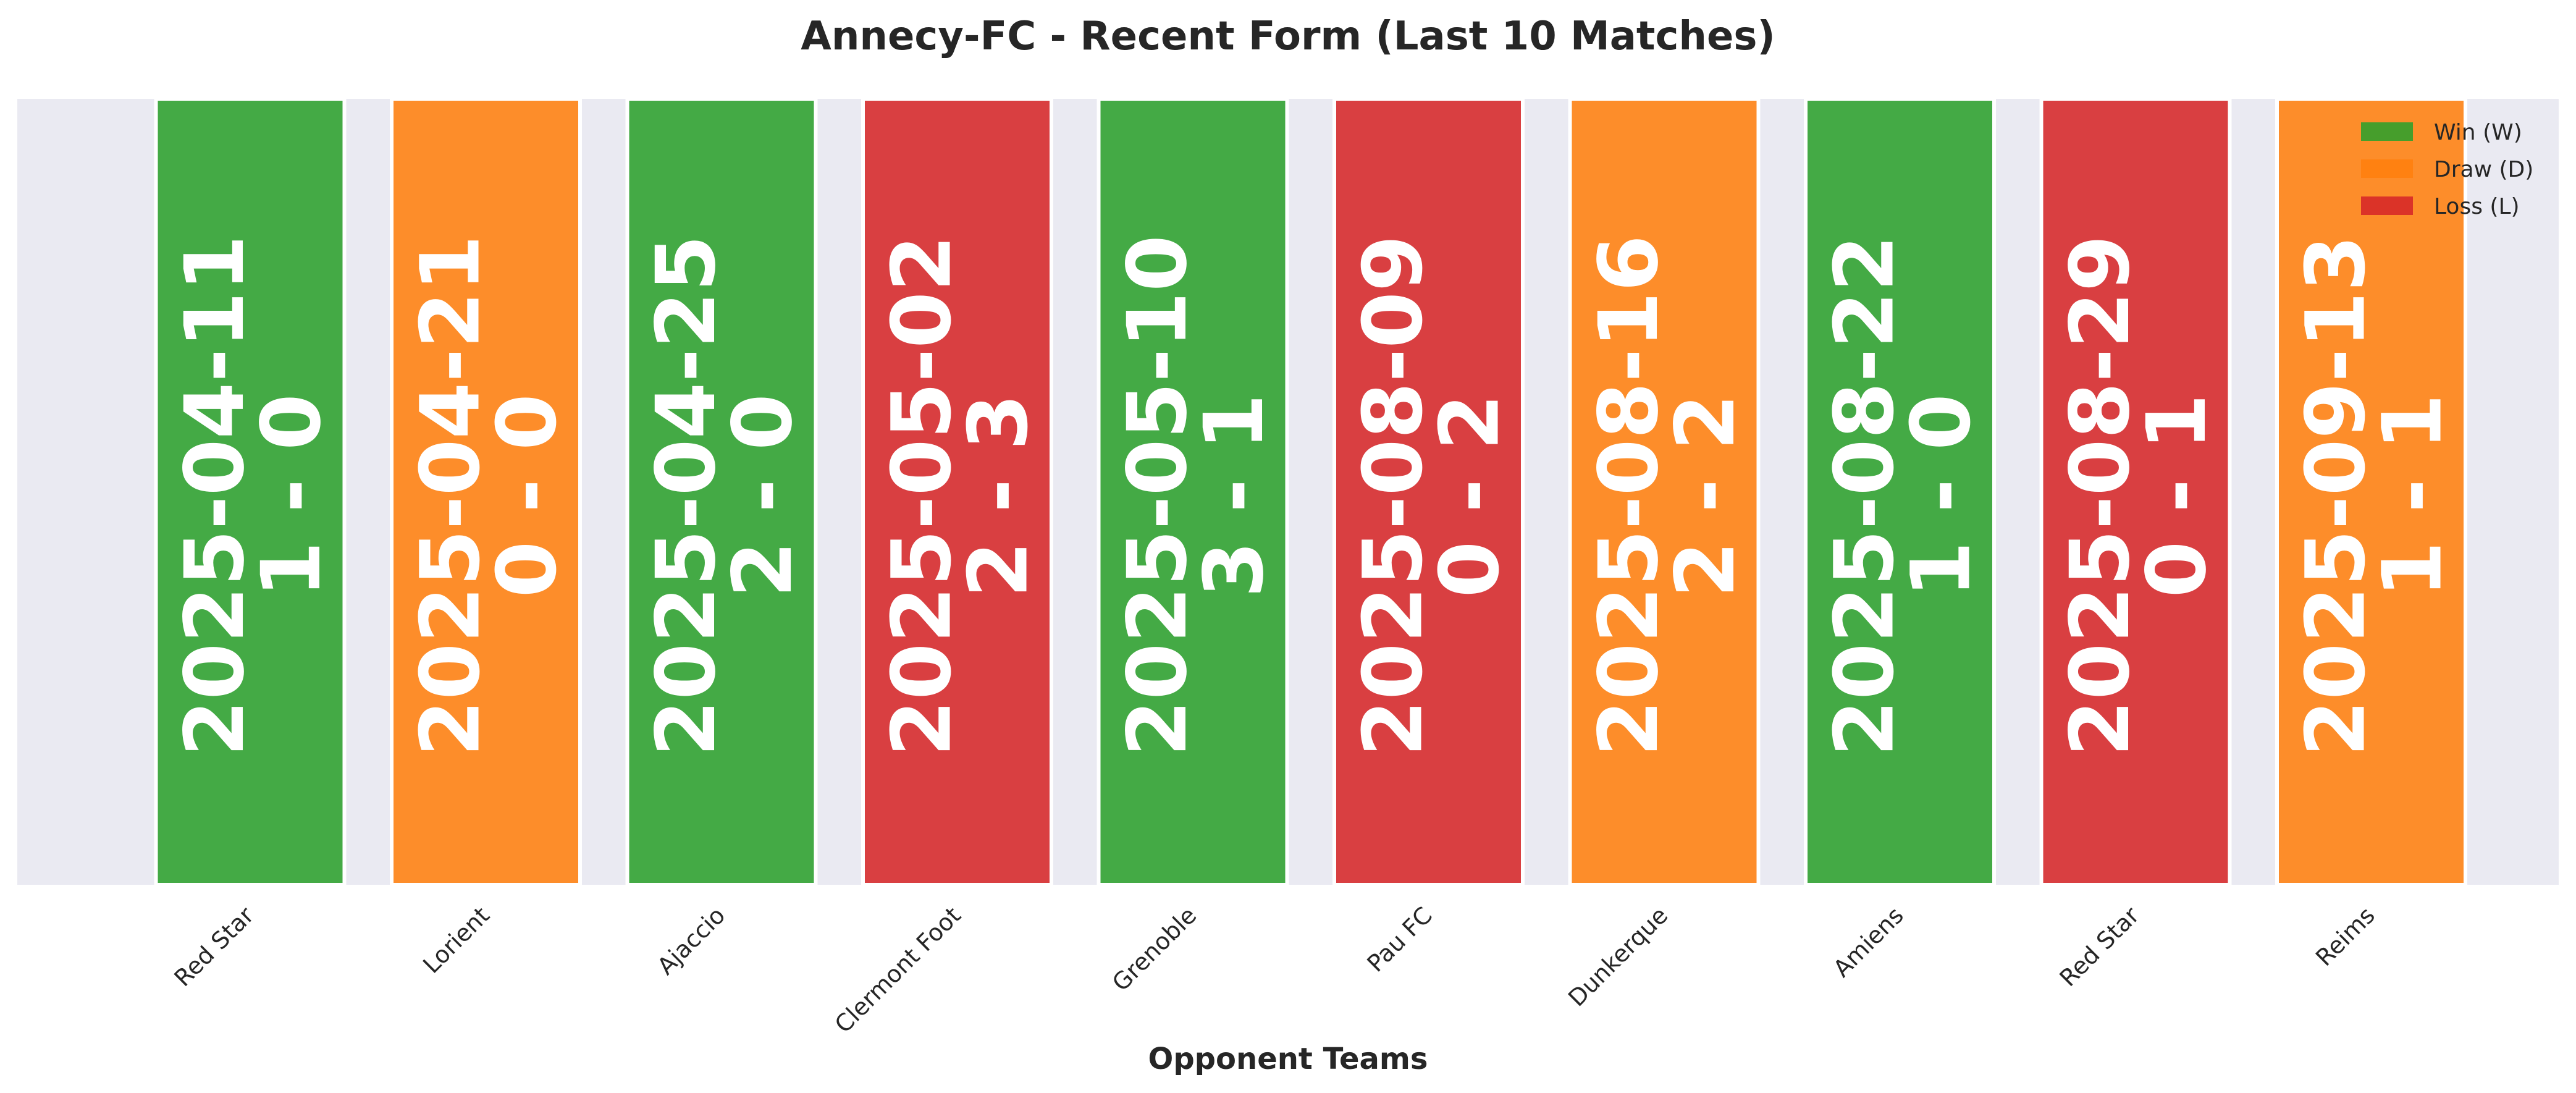 The height and width of the screenshot is (1093, 2576). What do you see at coordinates (214, 947) in the screenshot?
I see `x-tick-label-1: Red Star` at bounding box center [214, 947].